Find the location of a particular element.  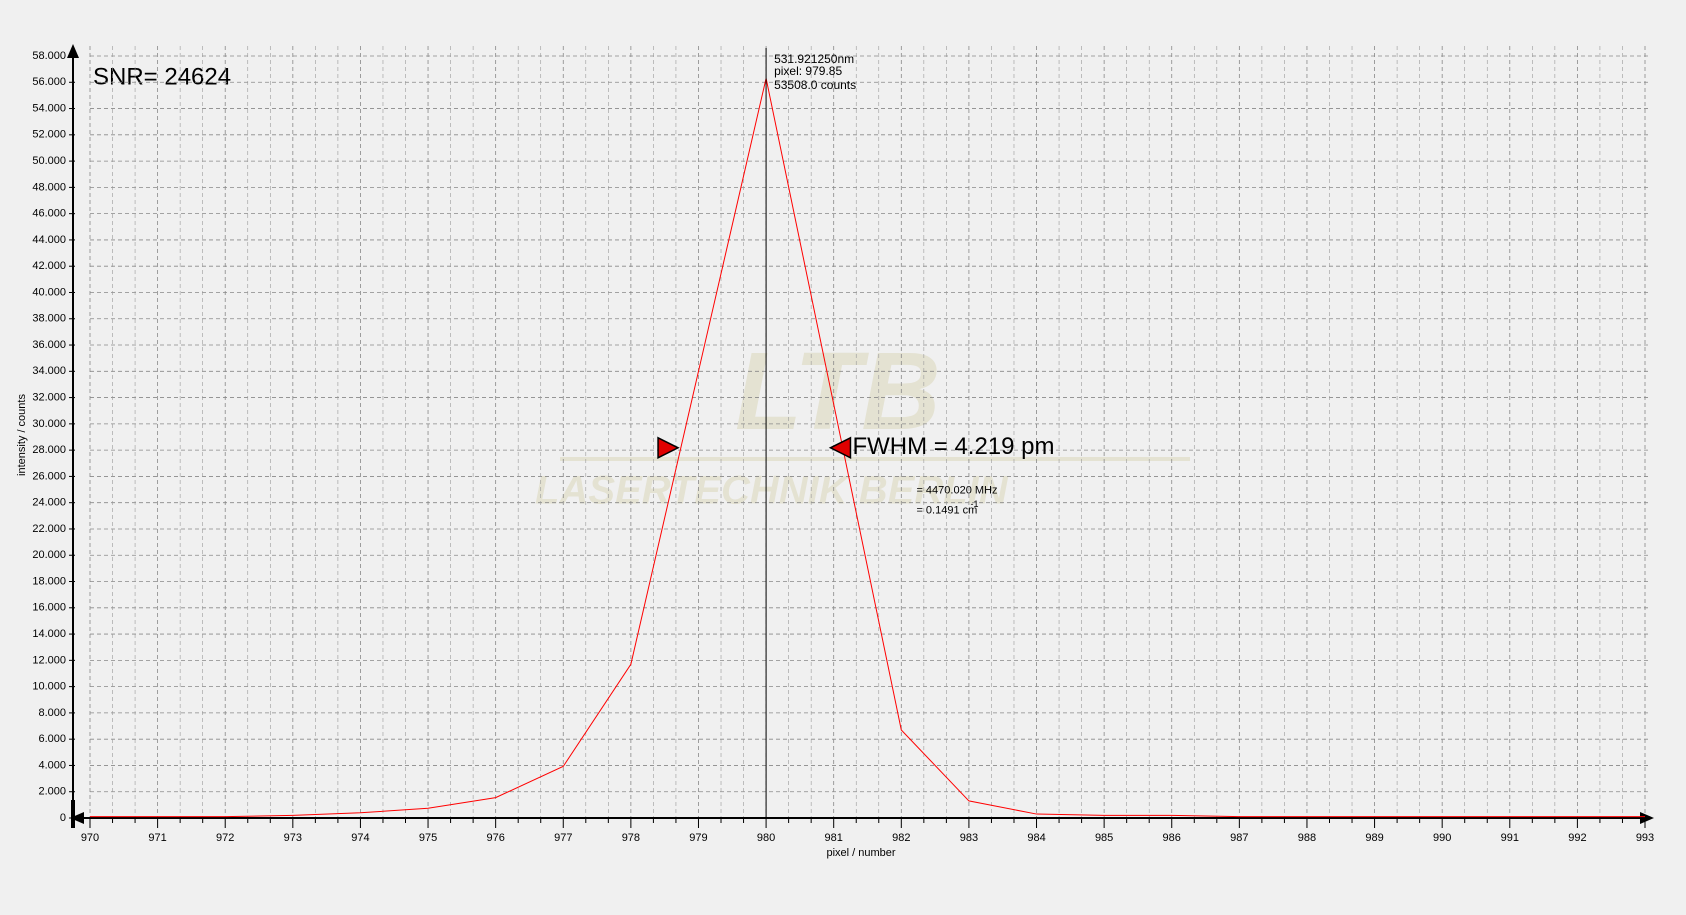

x-tick-label: 972 is located at coordinates (225, 838).